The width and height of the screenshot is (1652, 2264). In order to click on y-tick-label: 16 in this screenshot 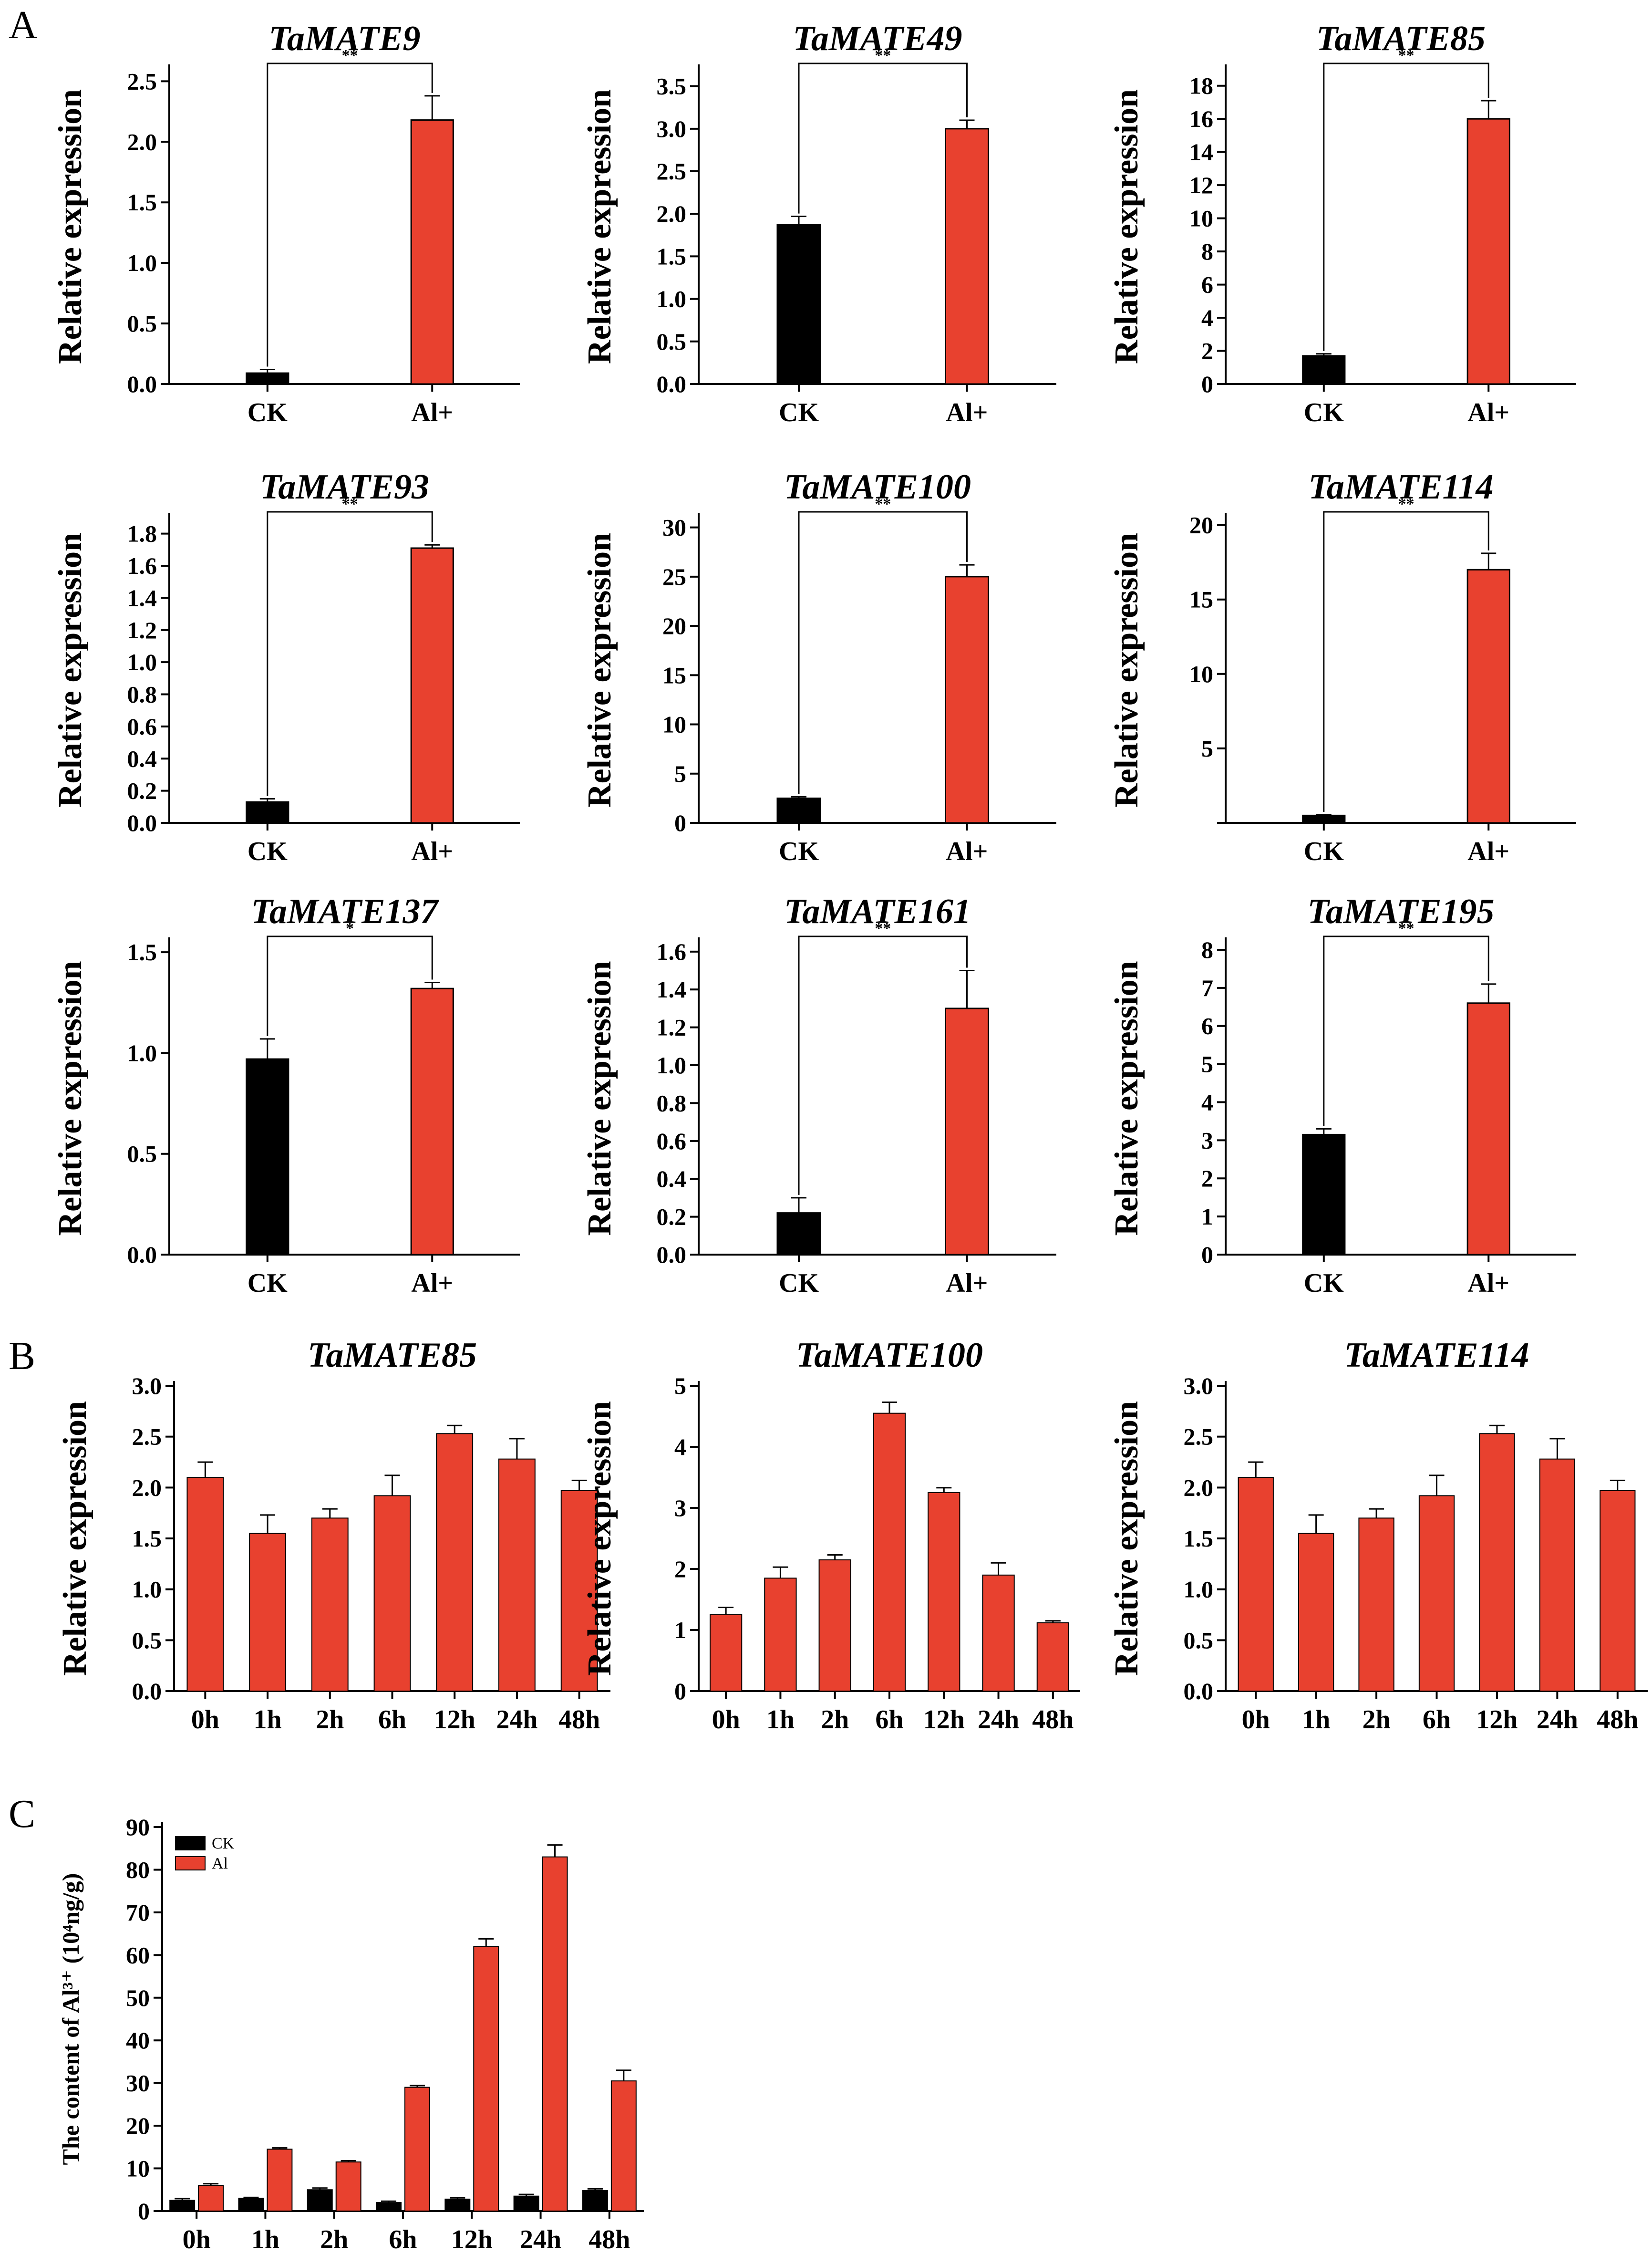, I will do `click(1201, 118)`.